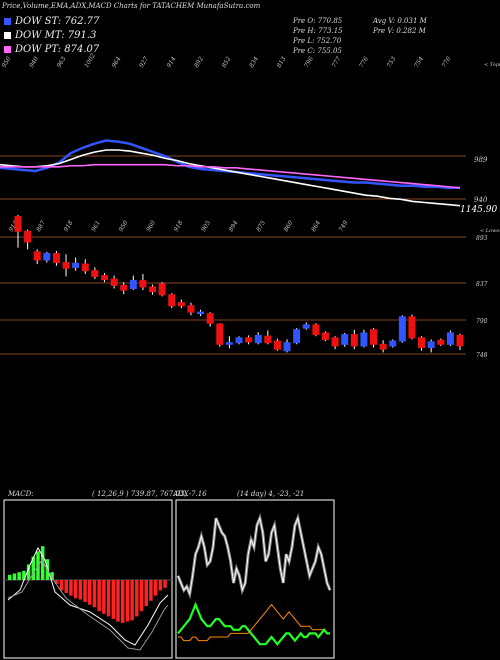  What do you see at coordinates (364, 62) in the screenshot?
I see `ema-top-label: 776` at bounding box center [364, 62].